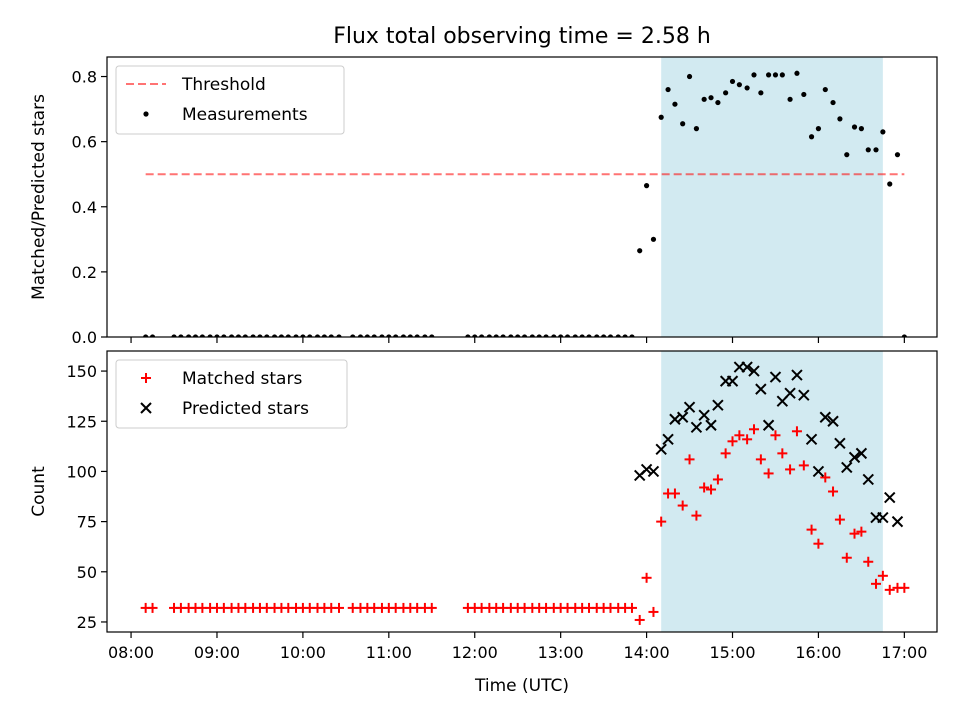  Describe the element at coordinates (87, 522) in the screenshot. I see `y-tick-label: 75` at that location.